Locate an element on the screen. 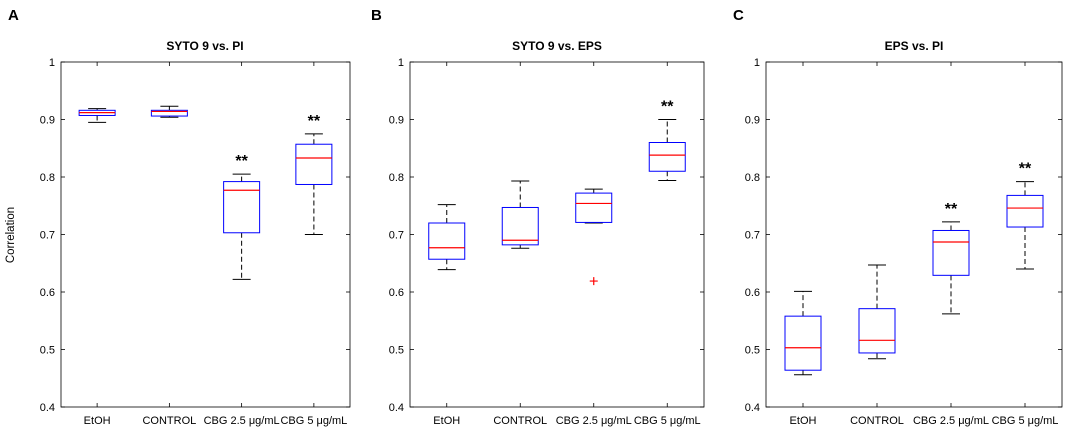  panel-b-title: SYTO 9 vs. EPS is located at coordinates (557, 46).